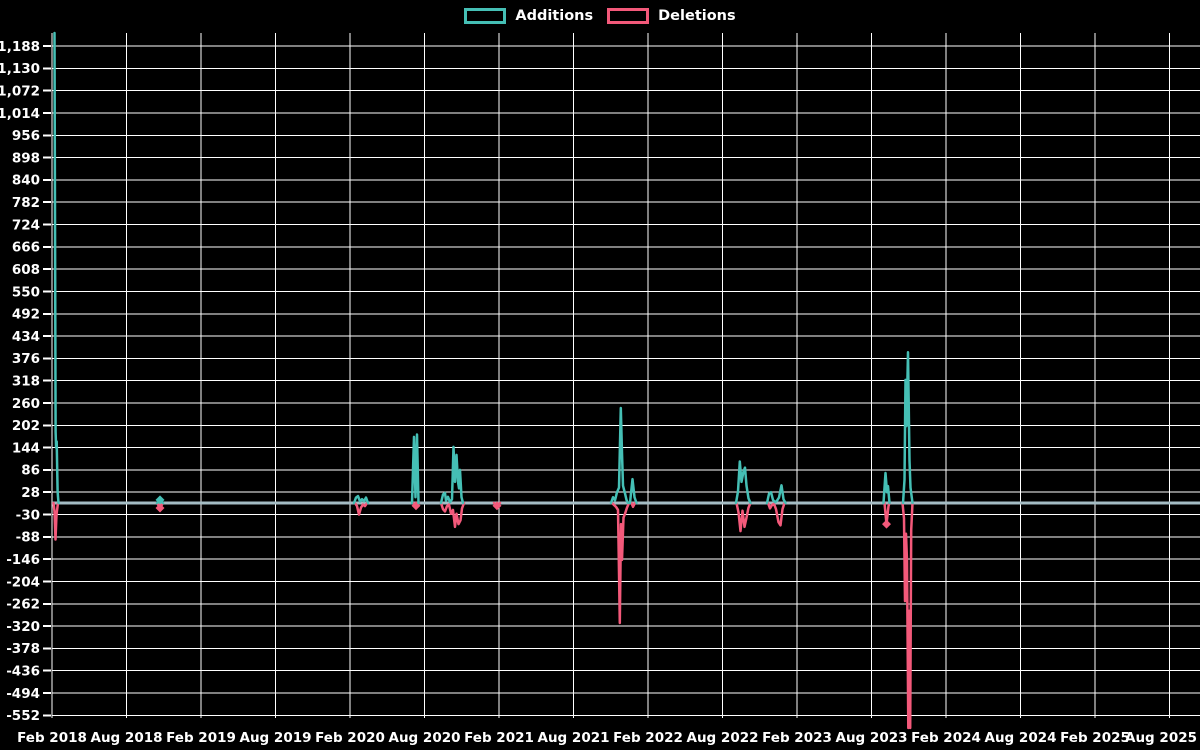 Image resolution: width=1200 pixels, height=750 pixels. I want to click on x-axis-tick-label: Feb 2019, so click(201, 738).